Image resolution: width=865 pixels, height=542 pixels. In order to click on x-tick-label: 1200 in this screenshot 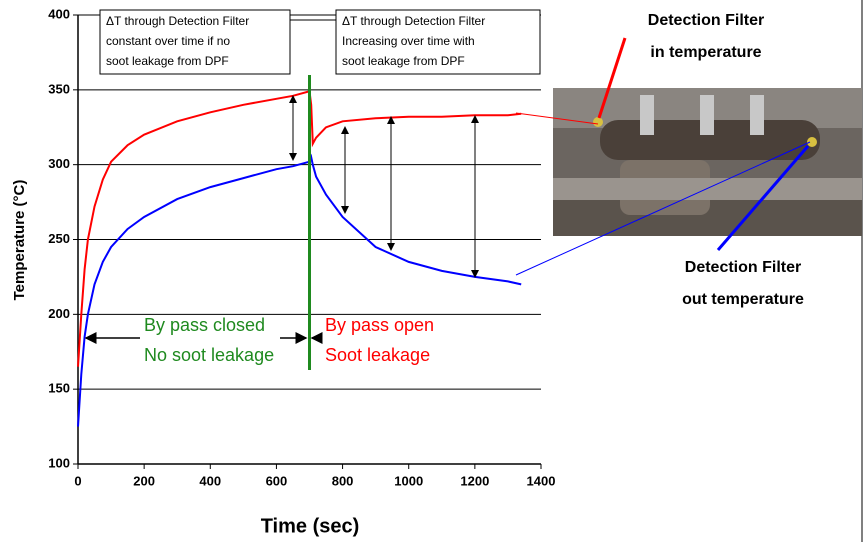, I will do `click(474, 480)`.